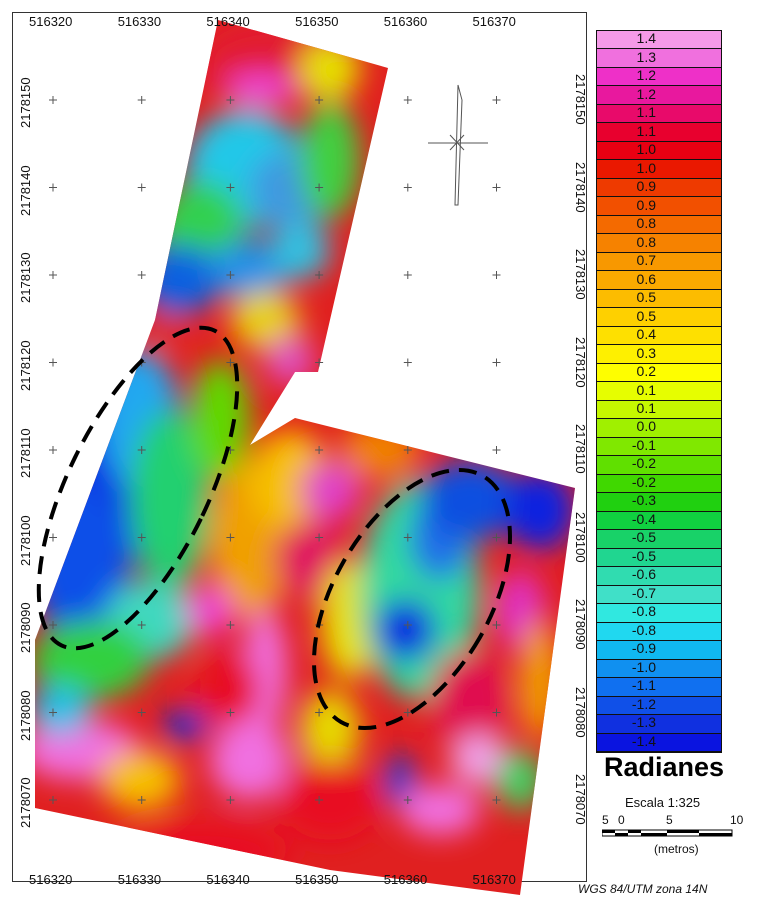  Describe the element at coordinates (580, 624) in the screenshot. I see `y-tick-label-right: 2178090` at that location.